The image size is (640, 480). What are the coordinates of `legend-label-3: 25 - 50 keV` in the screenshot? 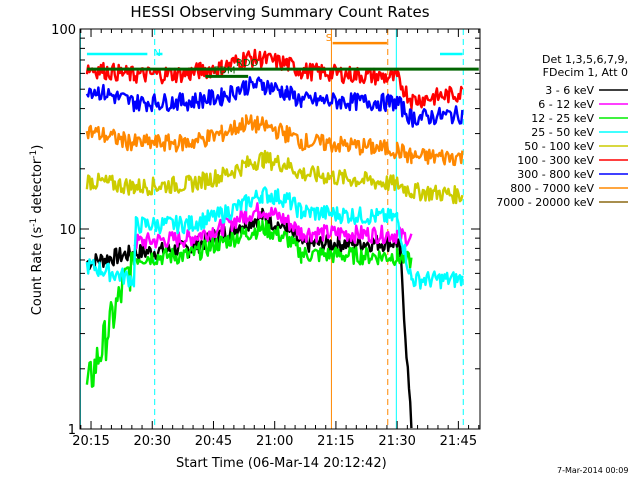 It's located at (562, 132).